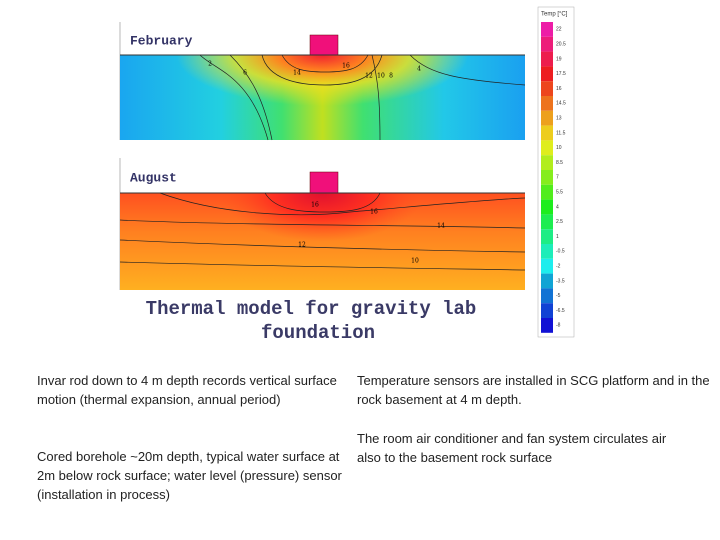 The width and height of the screenshot is (720, 540). Describe the element at coordinates (558, 326) in the screenshot. I see `colorbar-label: -8` at that location.